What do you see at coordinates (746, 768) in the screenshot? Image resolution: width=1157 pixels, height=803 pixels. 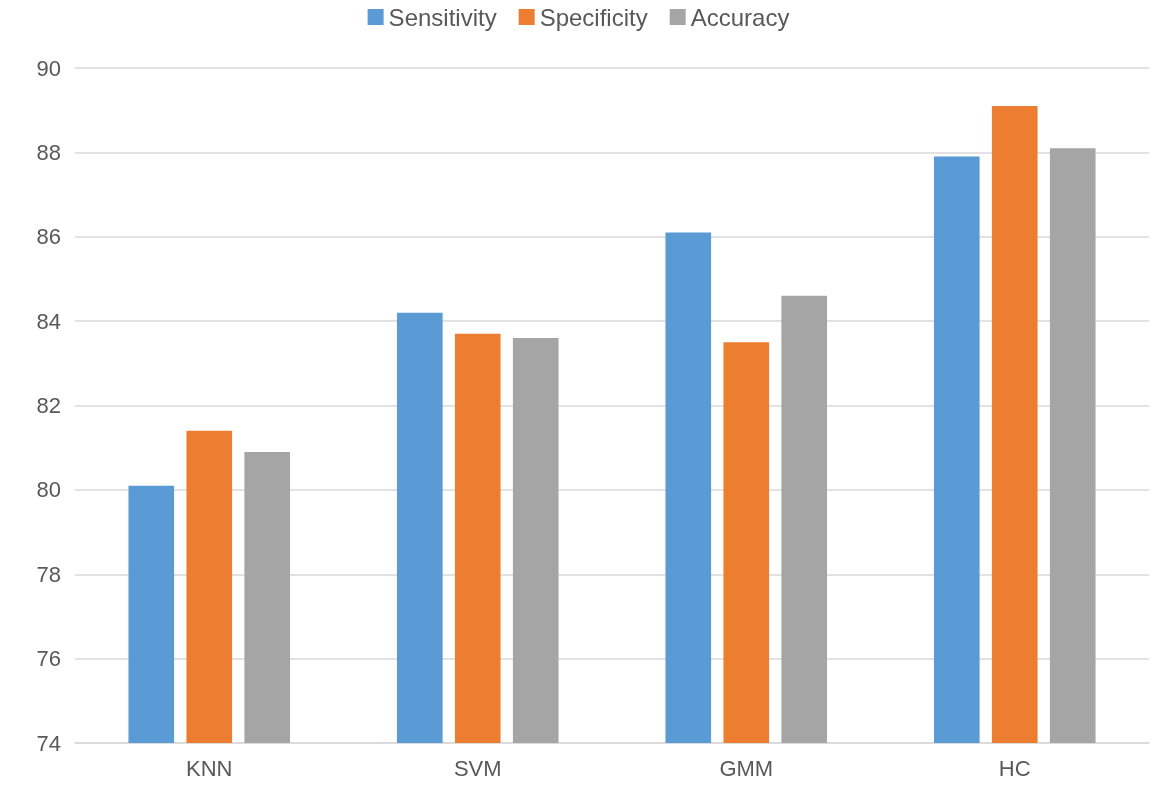 I see `x-tick-label: GMM` at bounding box center [746, 768].